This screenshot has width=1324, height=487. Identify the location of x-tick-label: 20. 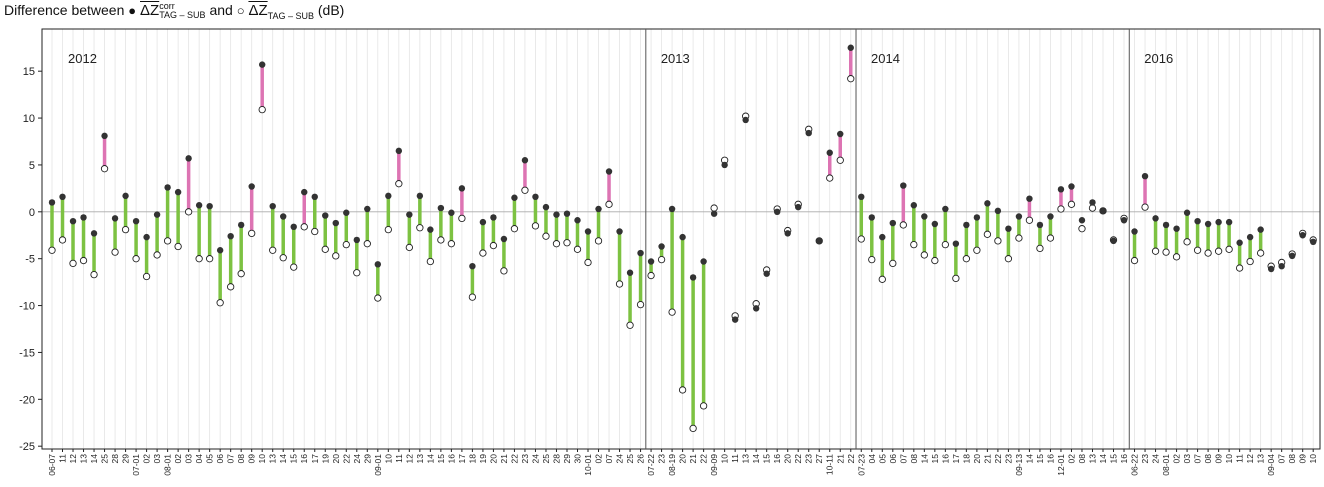
(788, 459).